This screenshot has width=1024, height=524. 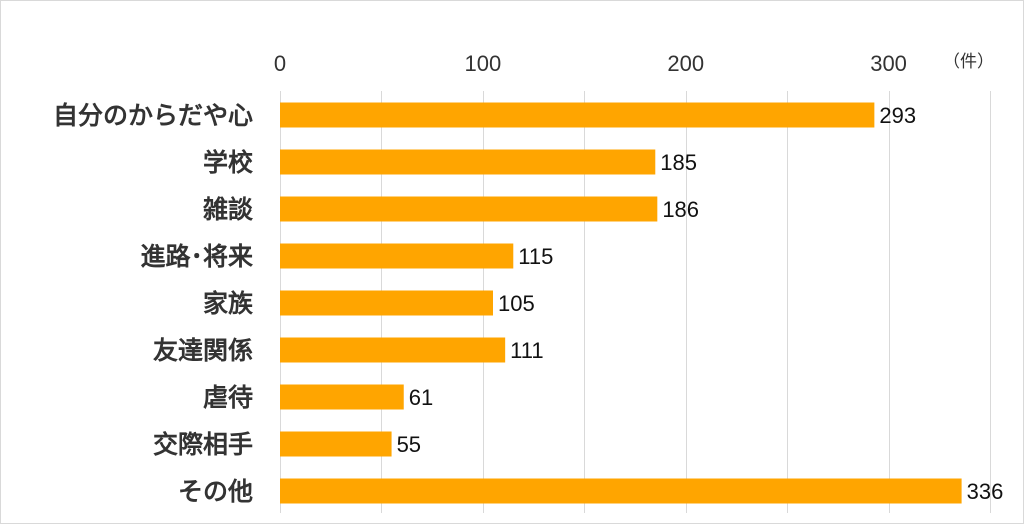 I want to click on category-label: 学校, so click(x=228, y=162).